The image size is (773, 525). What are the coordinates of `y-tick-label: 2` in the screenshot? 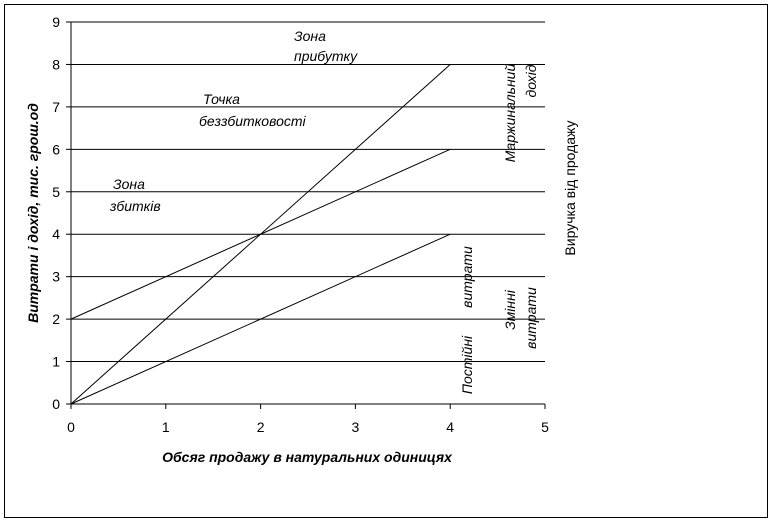 It's located at (56, 319).